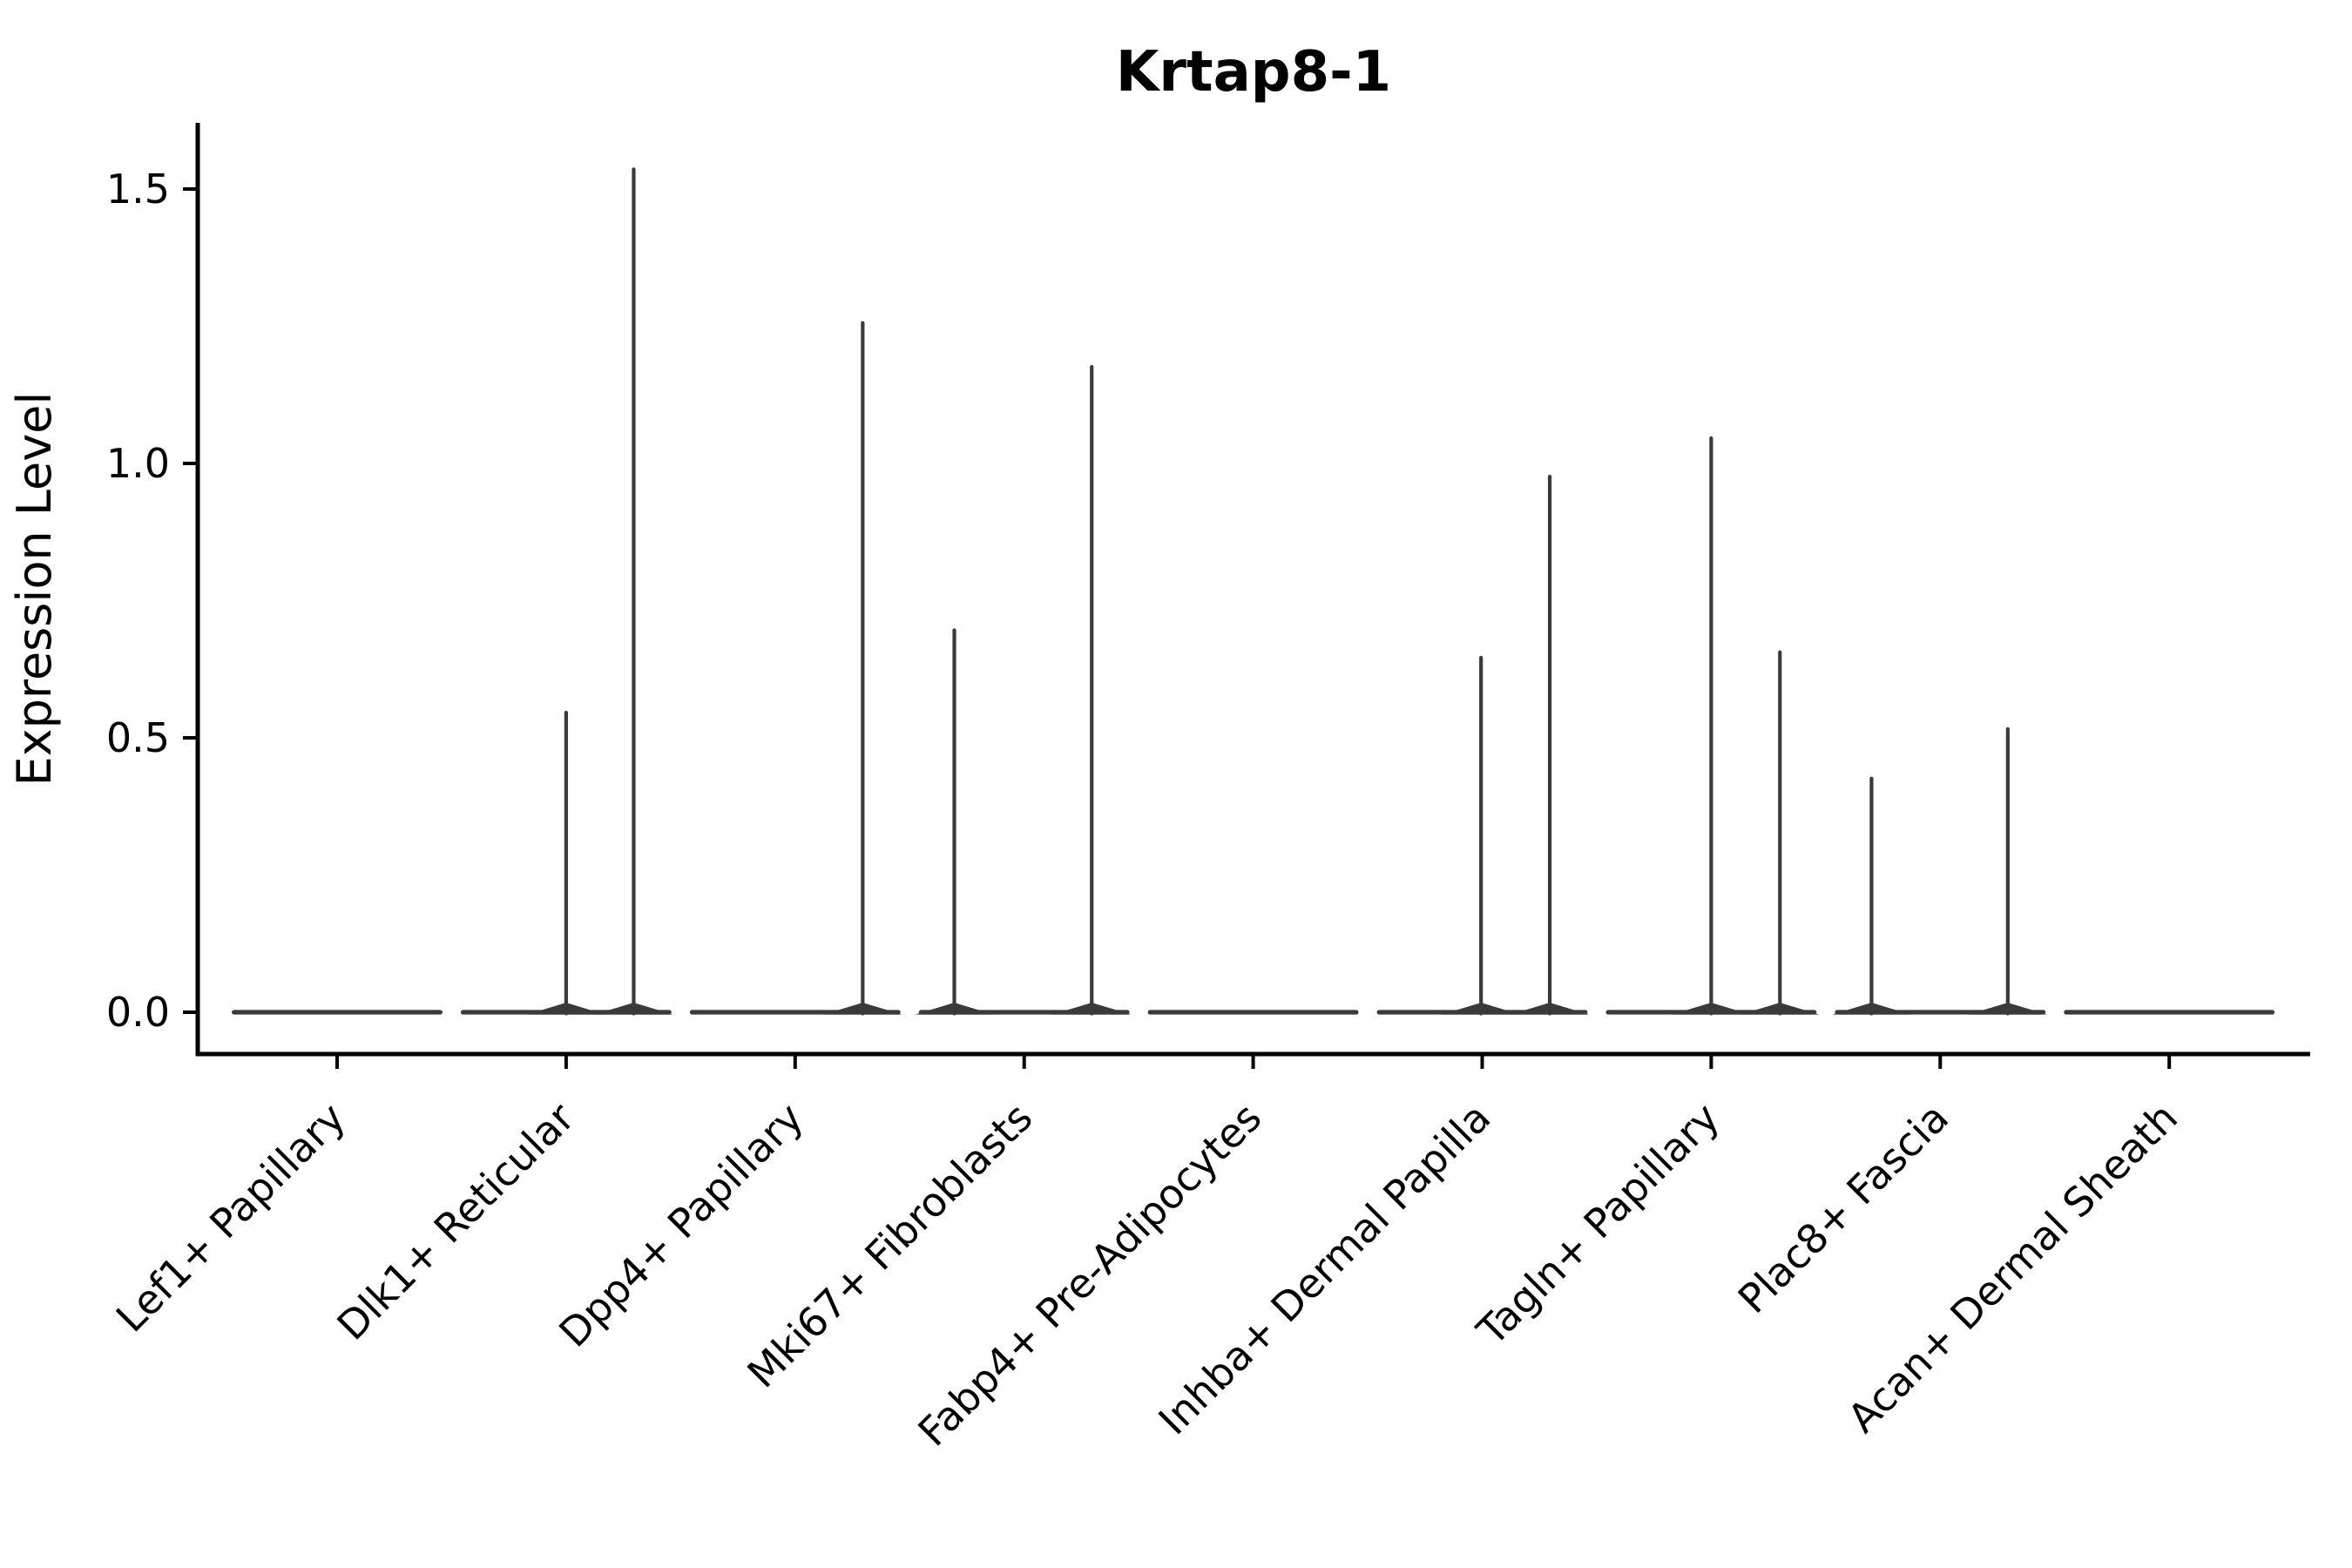  Describe the element at coordinates (455, 1221) in the screenshot. I see `x-tick-label-1: Dlk1+ Reticular` at that location.